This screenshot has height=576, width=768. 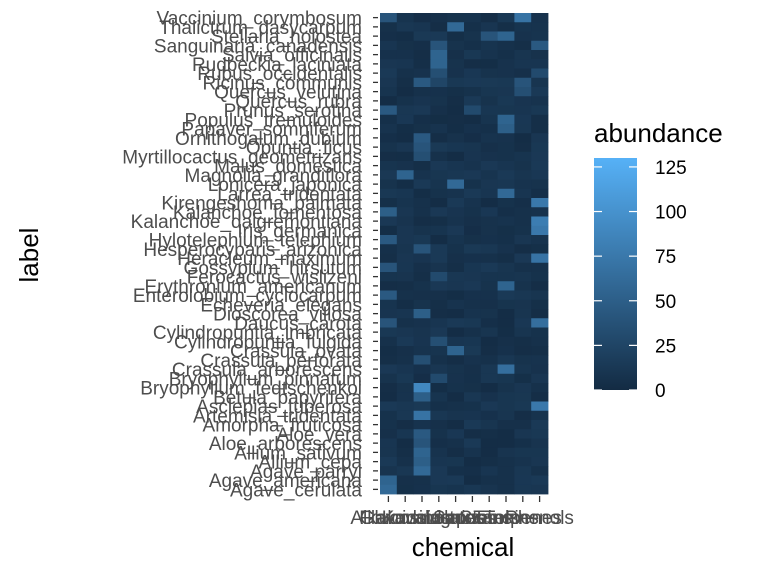 I want to click on y-tick-label: Echeveria_elegans, so click(x=281, y=305).